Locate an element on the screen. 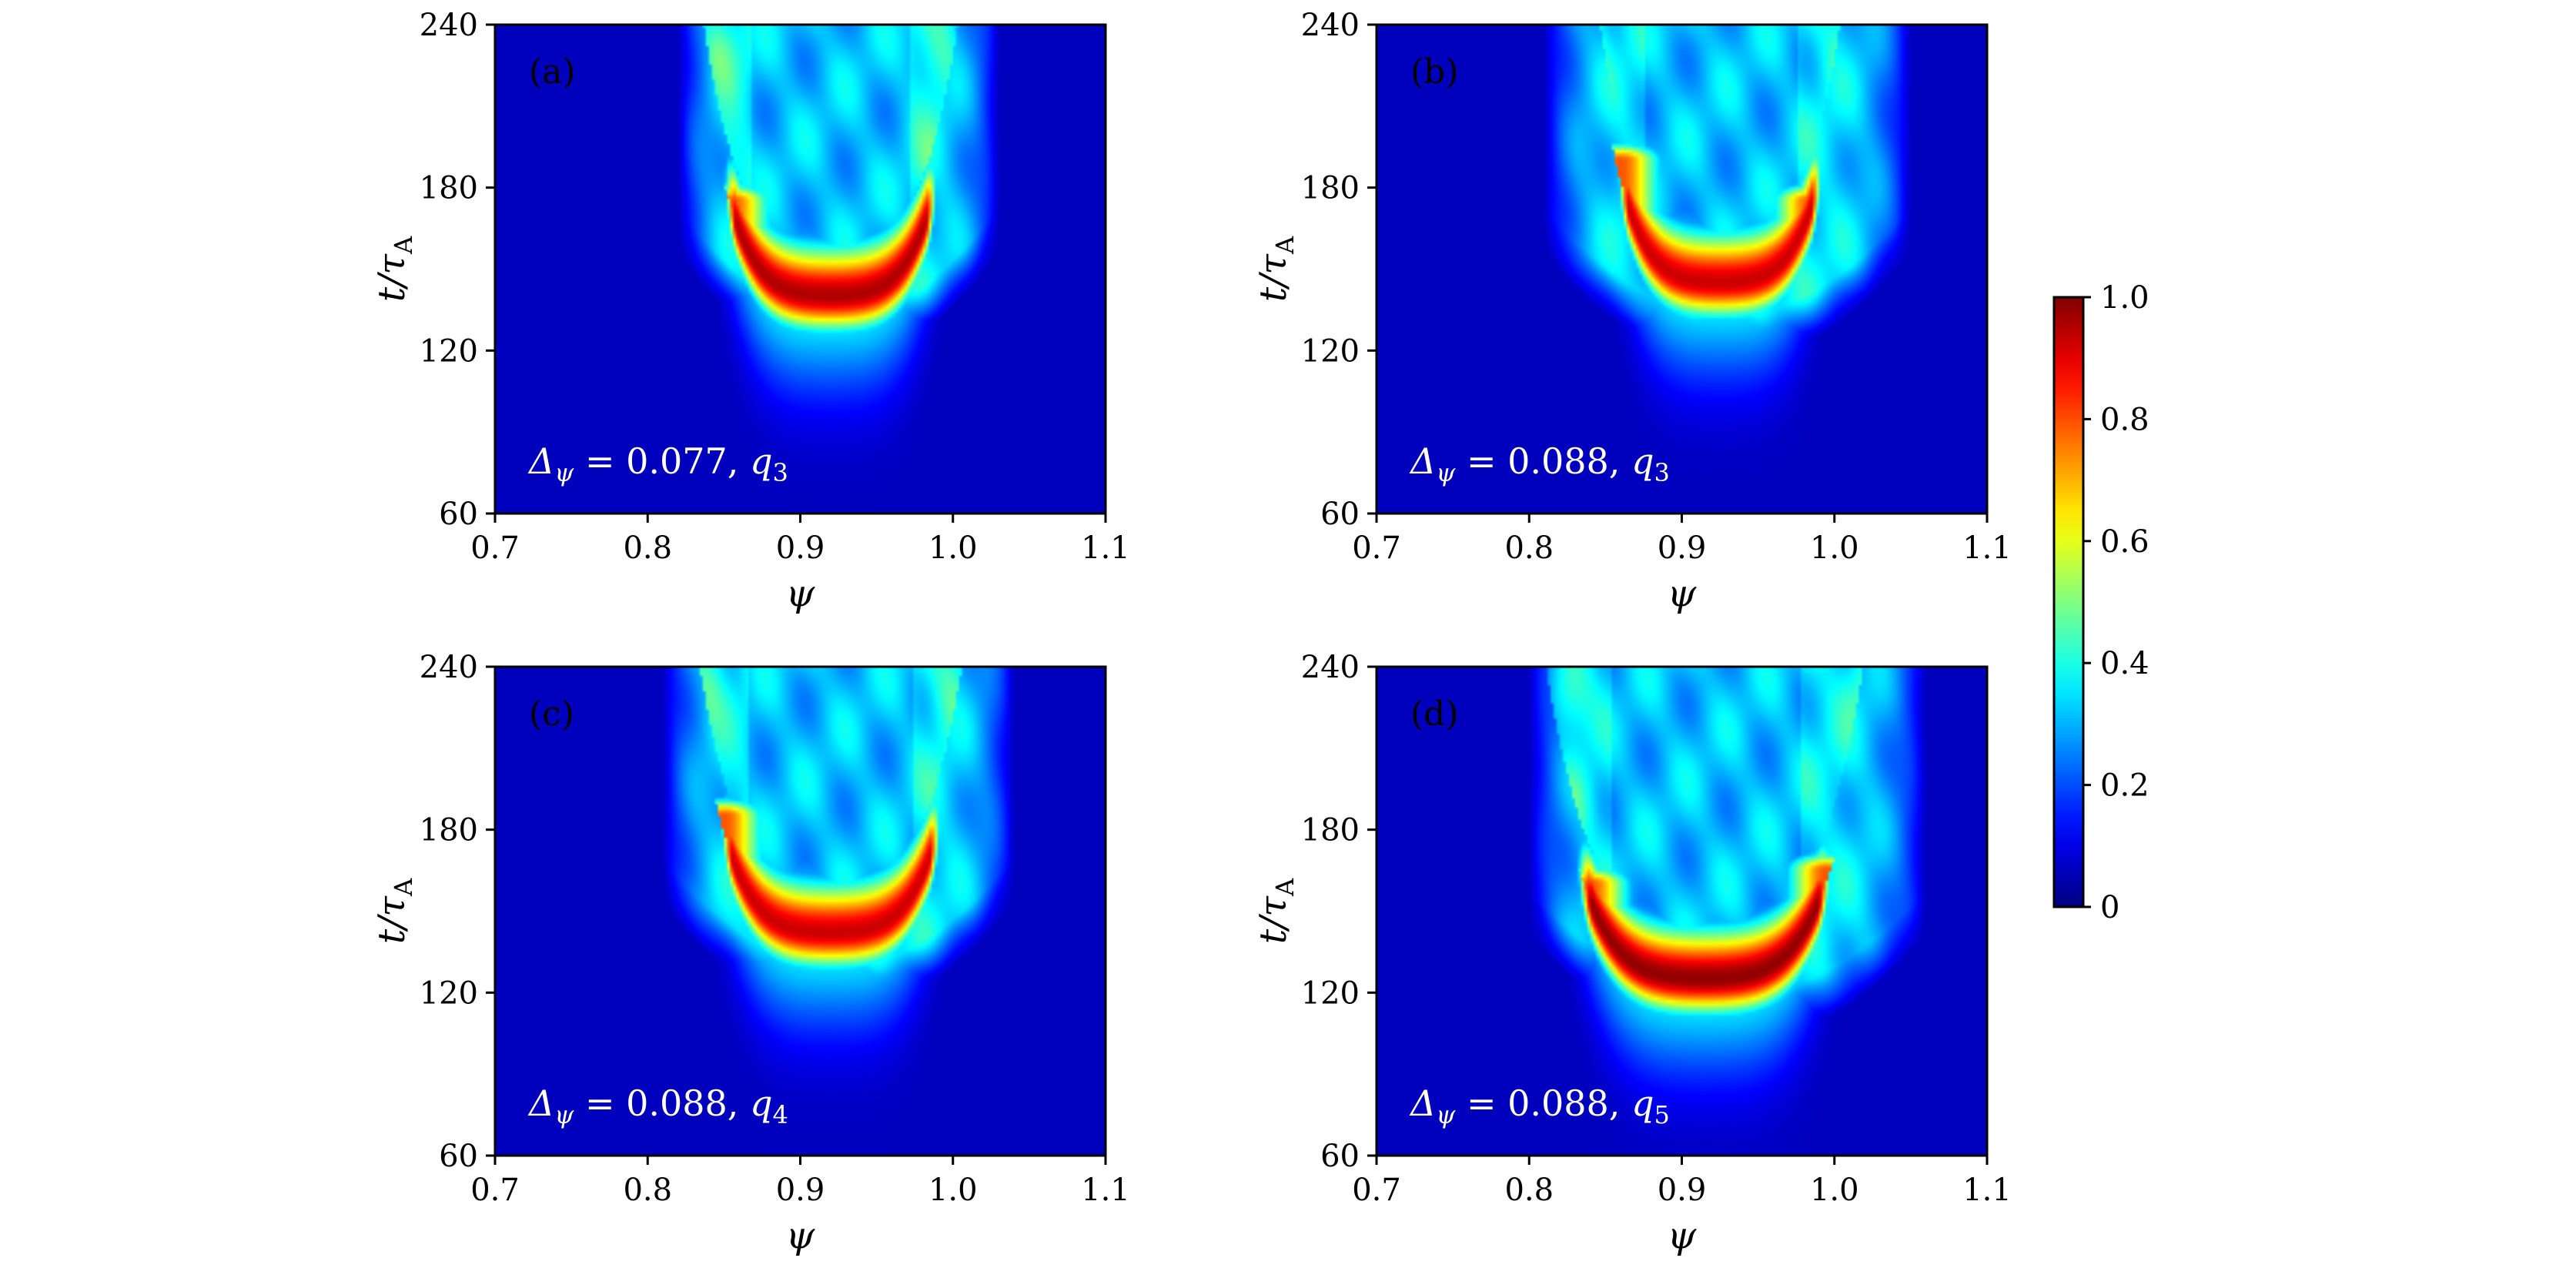  colorbar-tick-label: 0.6 is located at coordinates (2124, 542).